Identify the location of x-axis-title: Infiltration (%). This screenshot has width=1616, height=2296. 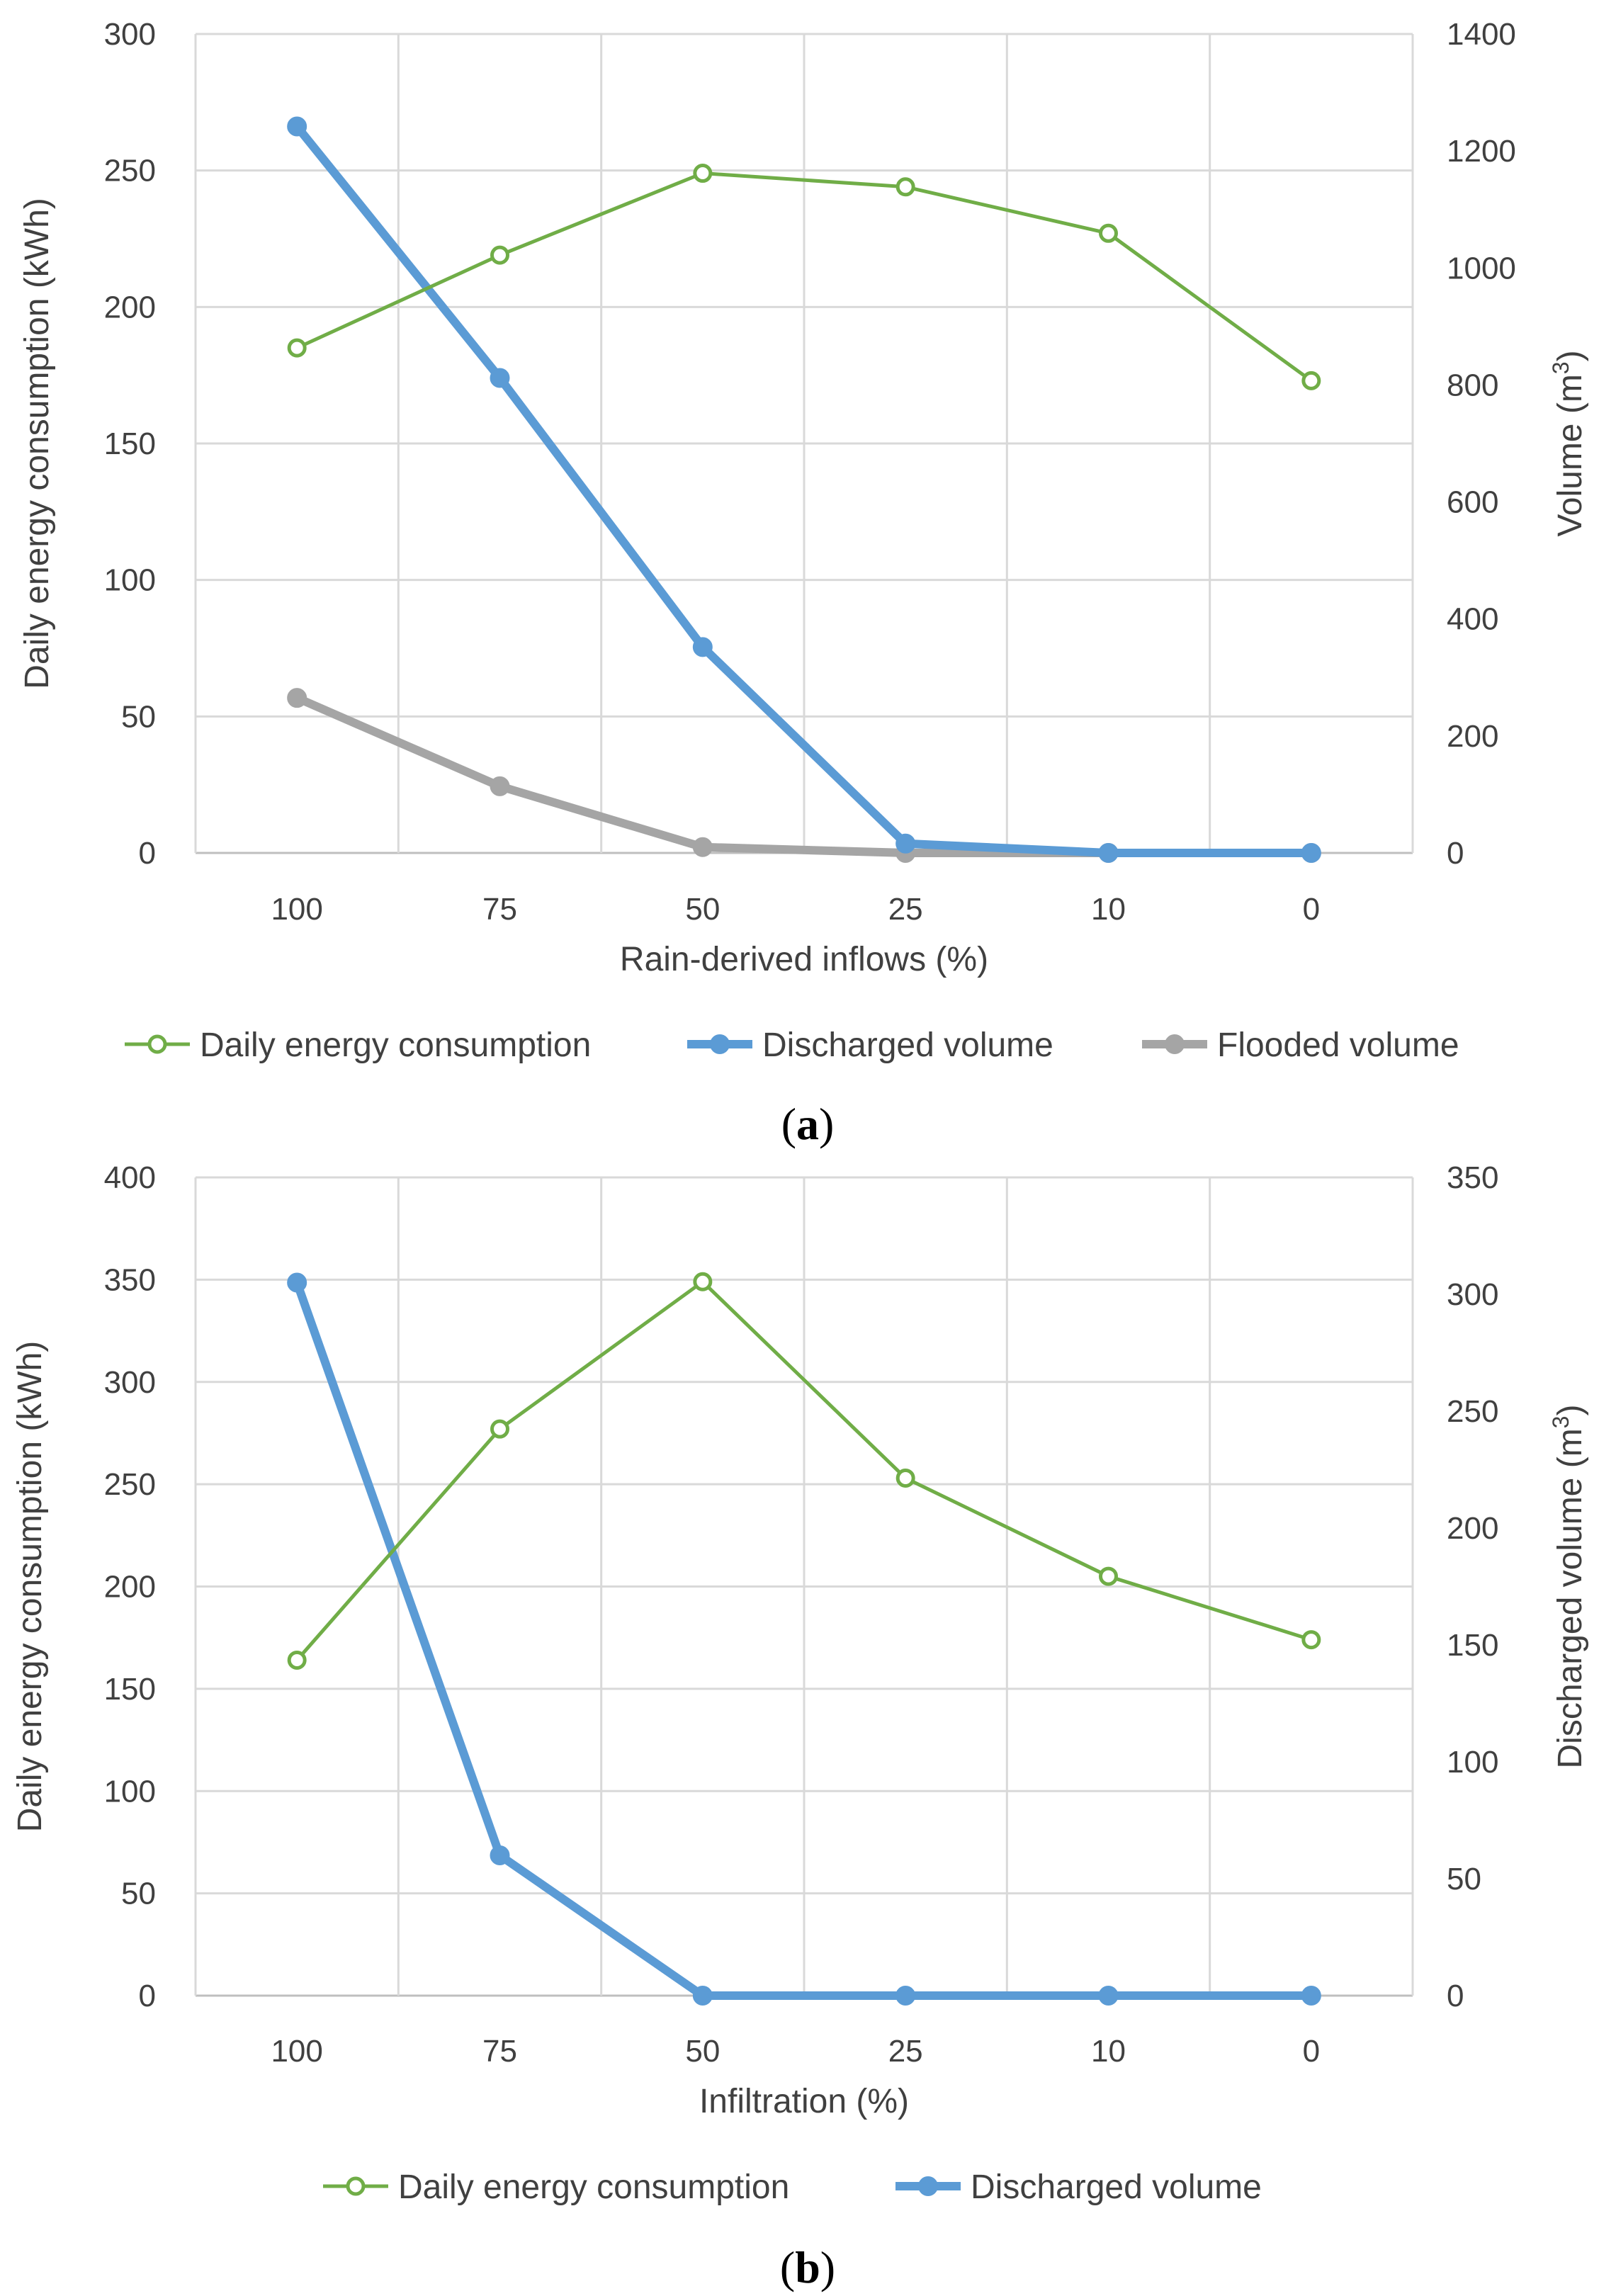
(804, 2101).